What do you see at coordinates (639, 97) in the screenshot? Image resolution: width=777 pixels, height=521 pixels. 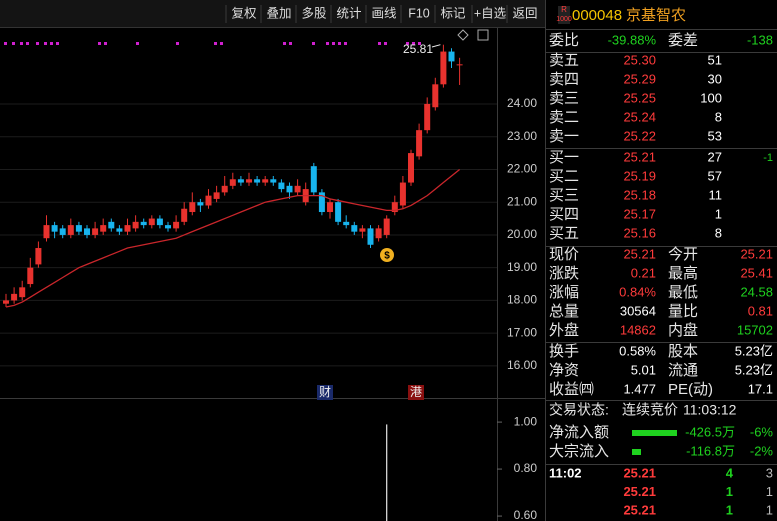 I see `ask-price: 25.25` at bounding box center [639, 97].